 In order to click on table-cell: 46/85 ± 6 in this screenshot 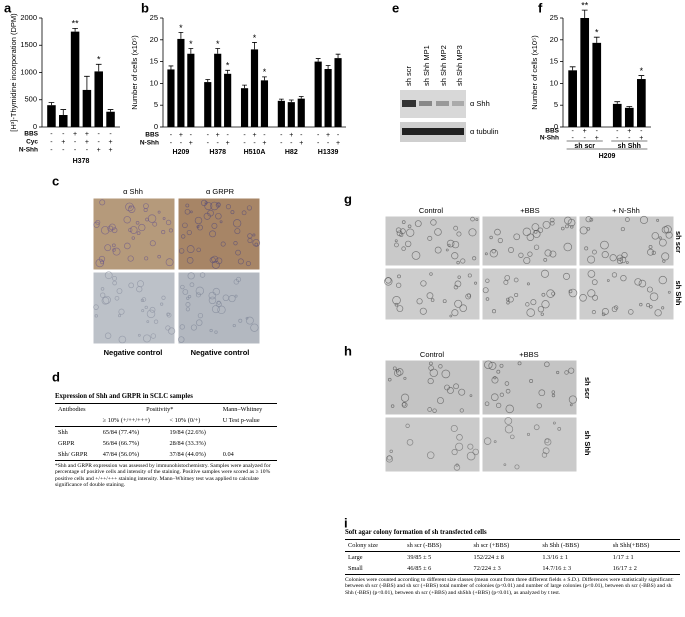, I will do `click(419, 568)`.